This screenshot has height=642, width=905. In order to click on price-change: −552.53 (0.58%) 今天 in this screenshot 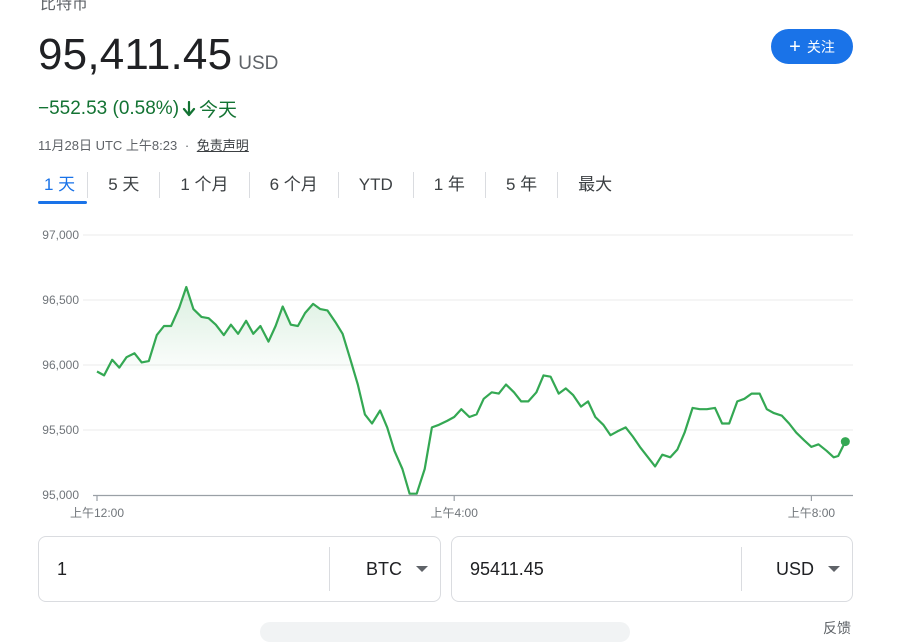, I will do `click(137, 108)`.